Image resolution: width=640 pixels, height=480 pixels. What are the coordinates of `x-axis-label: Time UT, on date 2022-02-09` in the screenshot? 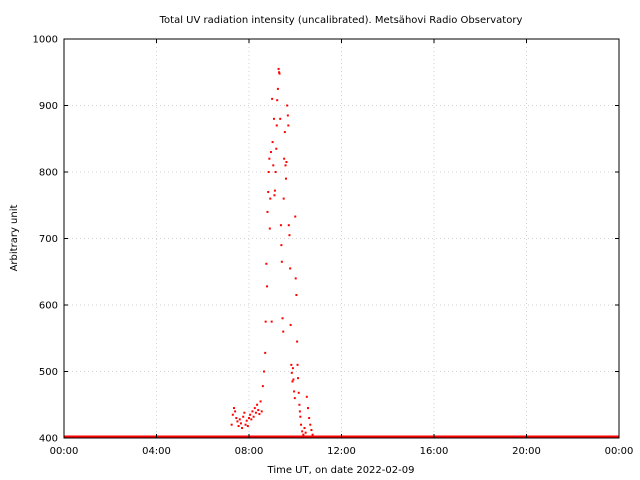 It's located at (341, 470).